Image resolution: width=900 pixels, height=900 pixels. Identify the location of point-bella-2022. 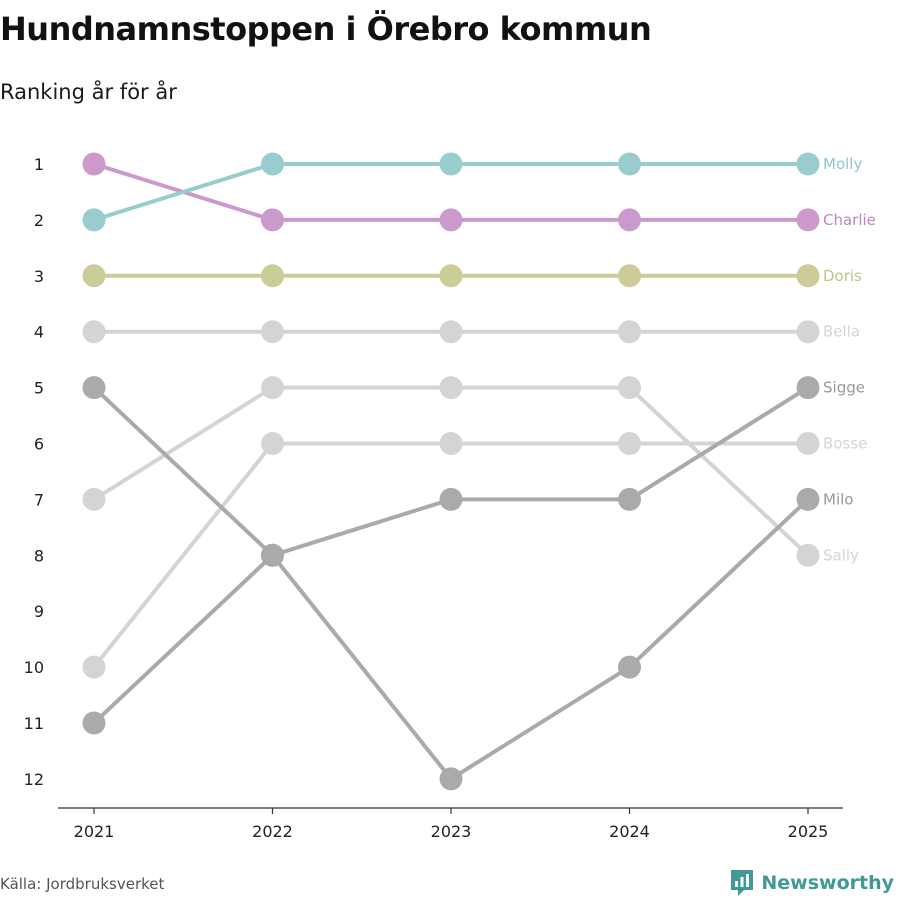
(272, 332).